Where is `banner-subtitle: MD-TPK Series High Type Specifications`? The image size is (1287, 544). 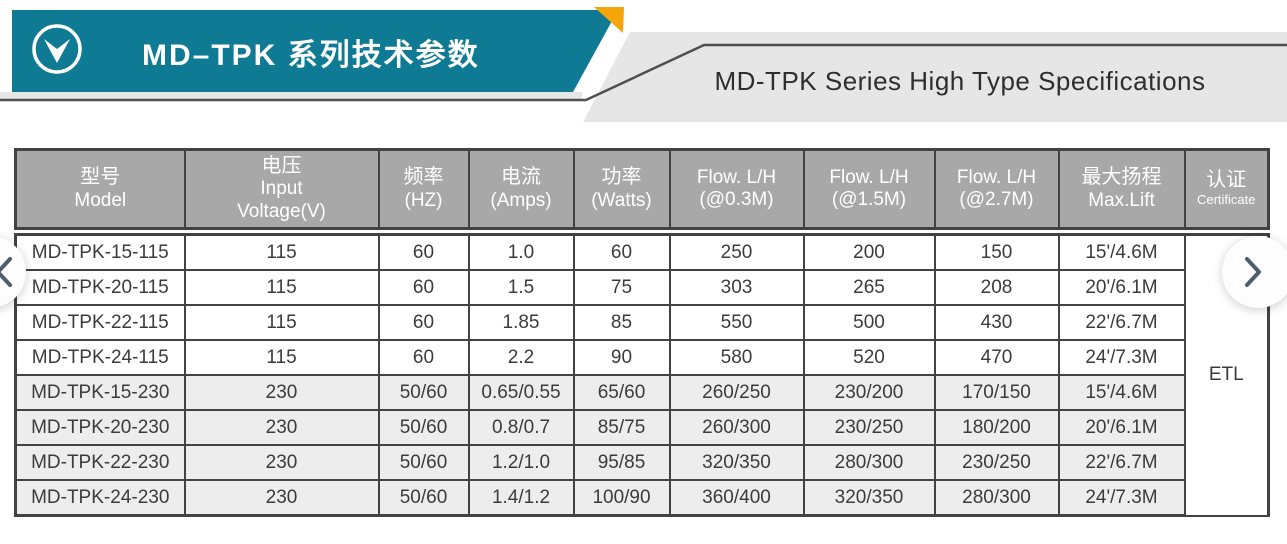 banner-subtitle: MD-TPK Series High Type Specifications is located at coordinates (960, 81).